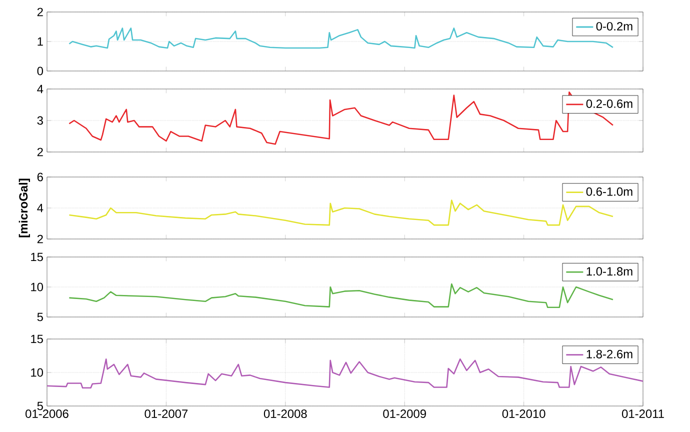 This screenshot has width=690, height=432. What do you see at coordinates (47, 414) in the screenshot?
I see `x-tick-label: 01-2006` at bounding box center [47, 414].